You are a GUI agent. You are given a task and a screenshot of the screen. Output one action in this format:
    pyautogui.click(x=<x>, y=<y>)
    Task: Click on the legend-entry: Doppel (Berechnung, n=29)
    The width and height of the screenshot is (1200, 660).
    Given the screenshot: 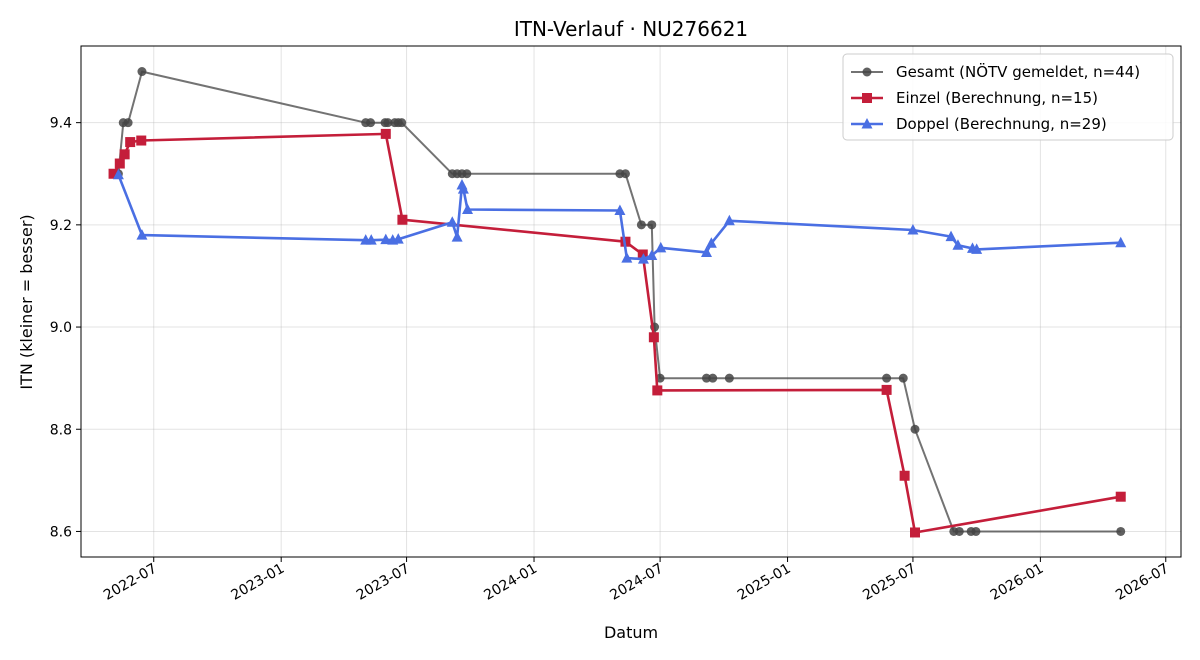 What is the action you would take?
    pyautogui.click(x=979, y=124)
    